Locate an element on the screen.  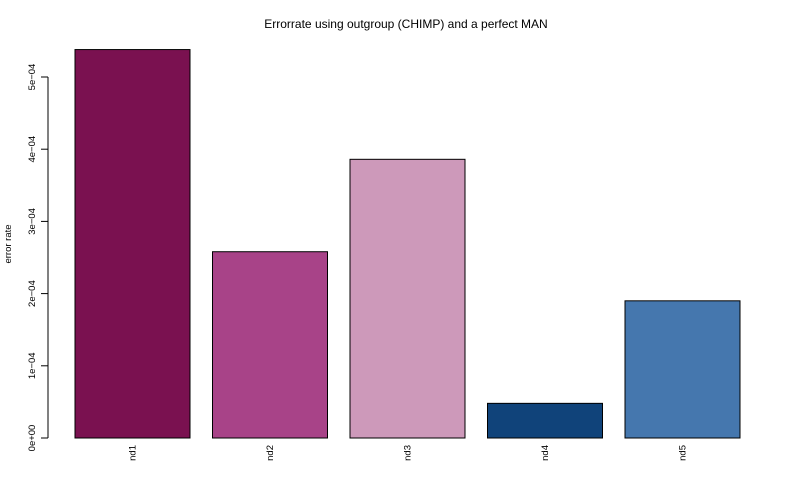
y-tick-label-4: 4e−04 is located at coordinates (32, 149).